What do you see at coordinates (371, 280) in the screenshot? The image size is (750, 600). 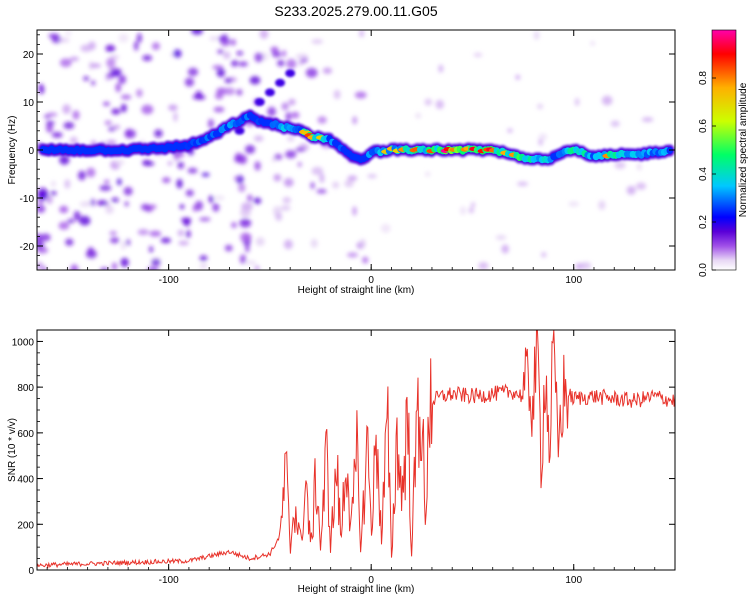 I see `x-tick-label: 0` at bounding box center [371, 280].